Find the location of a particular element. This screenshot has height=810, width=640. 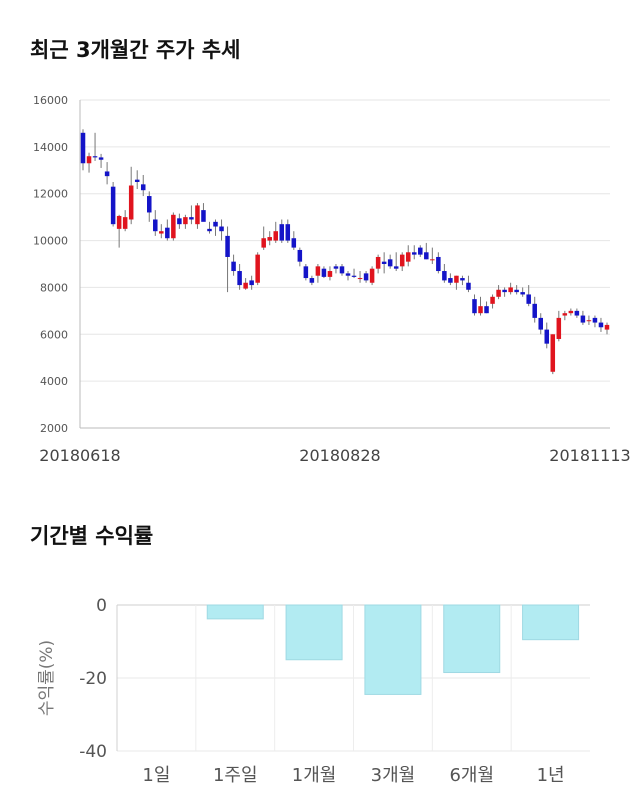

y-tick-label: 2000 is located at coordinates (54, 428).